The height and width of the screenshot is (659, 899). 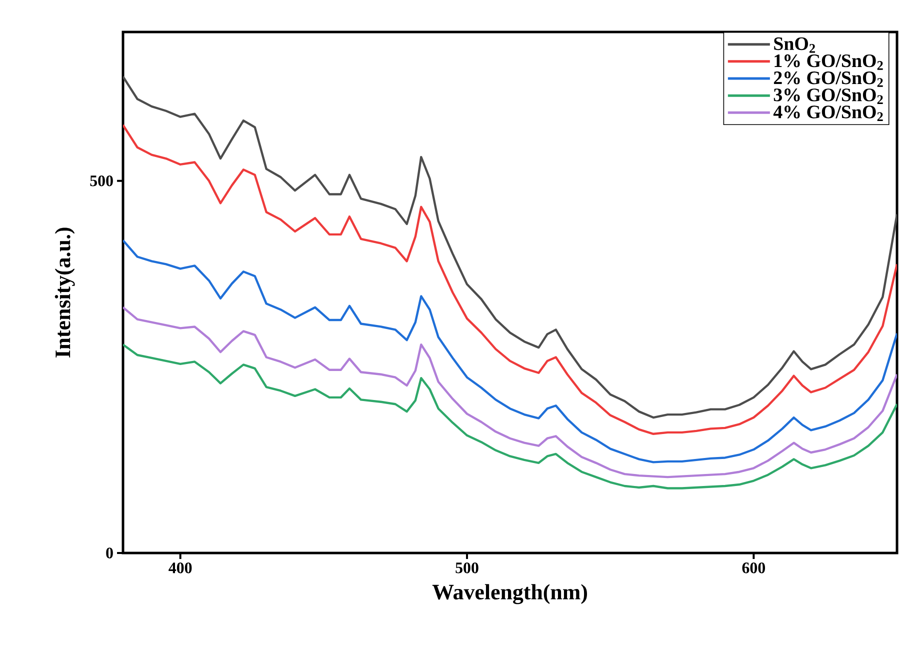 What do you see at coordinates (64, 293) in the screenshot?
I see `y-axis-title: Intensity(a.u.)` at bounding box center [64, 293].